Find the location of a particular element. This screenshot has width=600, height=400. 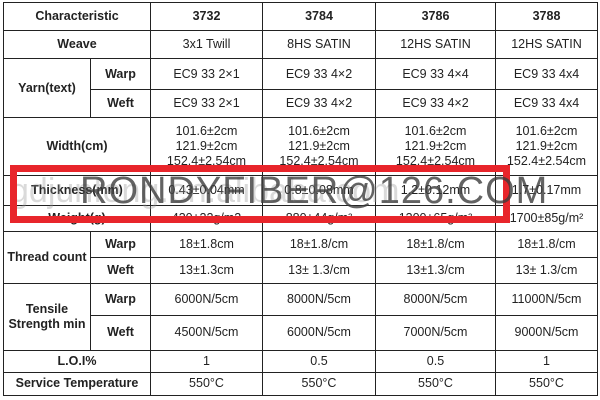

row-label: Weave is located at coordinates (77, 45).